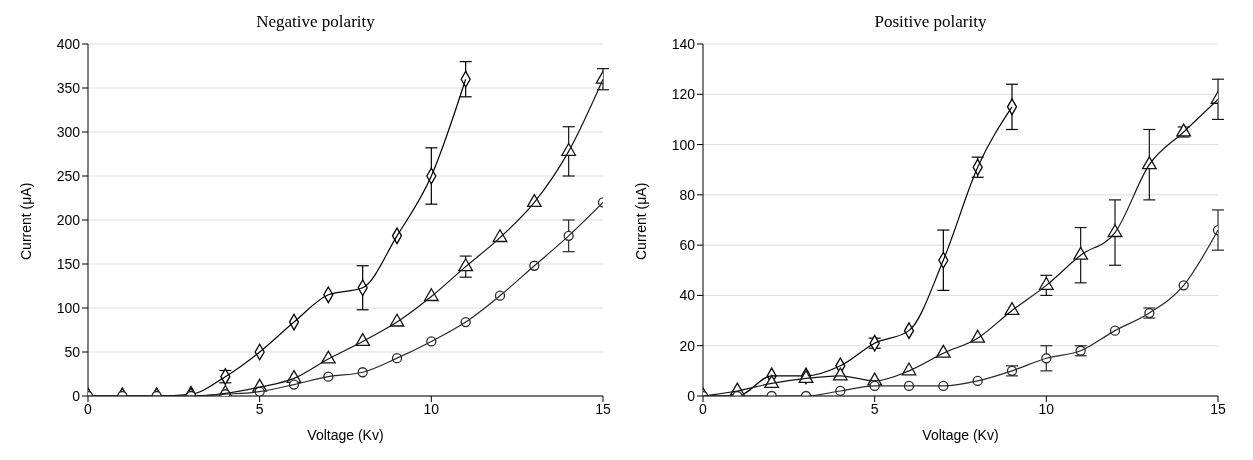 Image resolution: width=1253 pixels, height=460 pixels. What do you see at coordinates (72, 351) in the screenshot?
I see `y-tick-label: 50` at bounding box center [72, 351].